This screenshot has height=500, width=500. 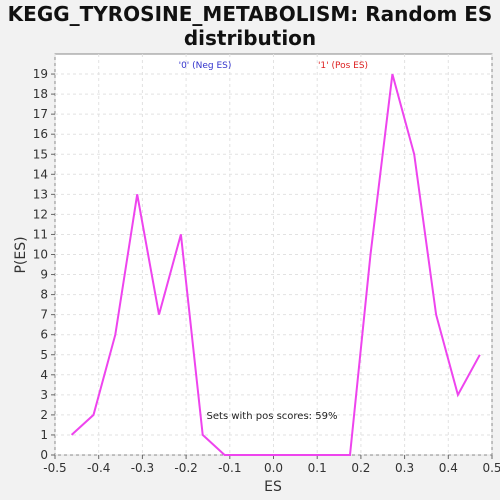 What do you see at coordinates (142, 468) in the screenshot?
I see `x-tick-label: -0.3` at bounding box center [142, 468].